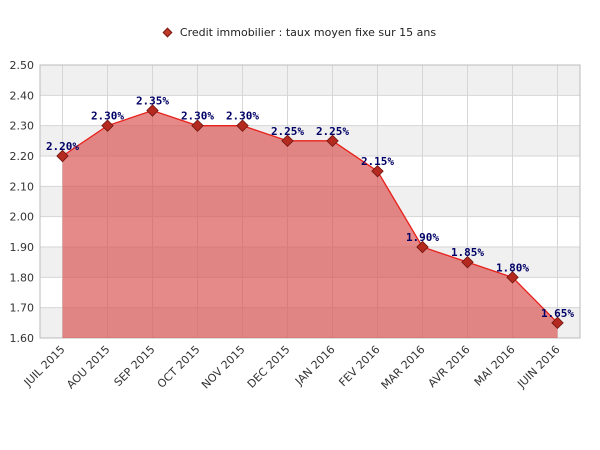 The width and height of the screenshot is (600, 450). What do you see at coordinates (135, 366) in the screenshot?
I see `x-tick-label: SEP 2015` at bounding box center [135, 366].